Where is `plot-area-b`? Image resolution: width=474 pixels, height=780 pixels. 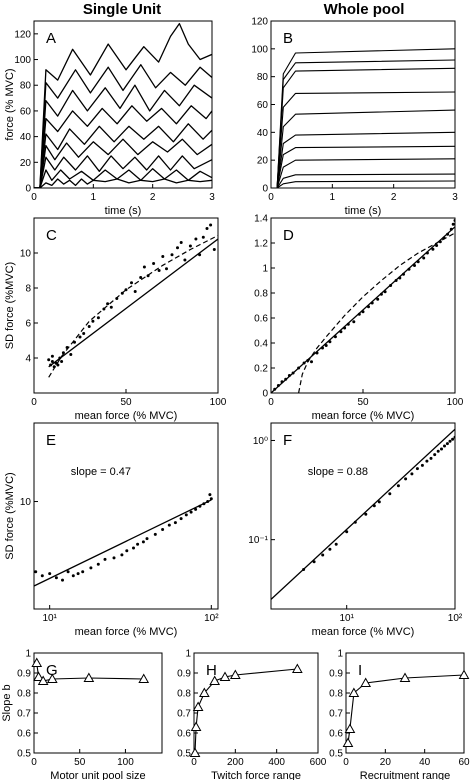
plot-area-b is located at coordinates (363, 118).